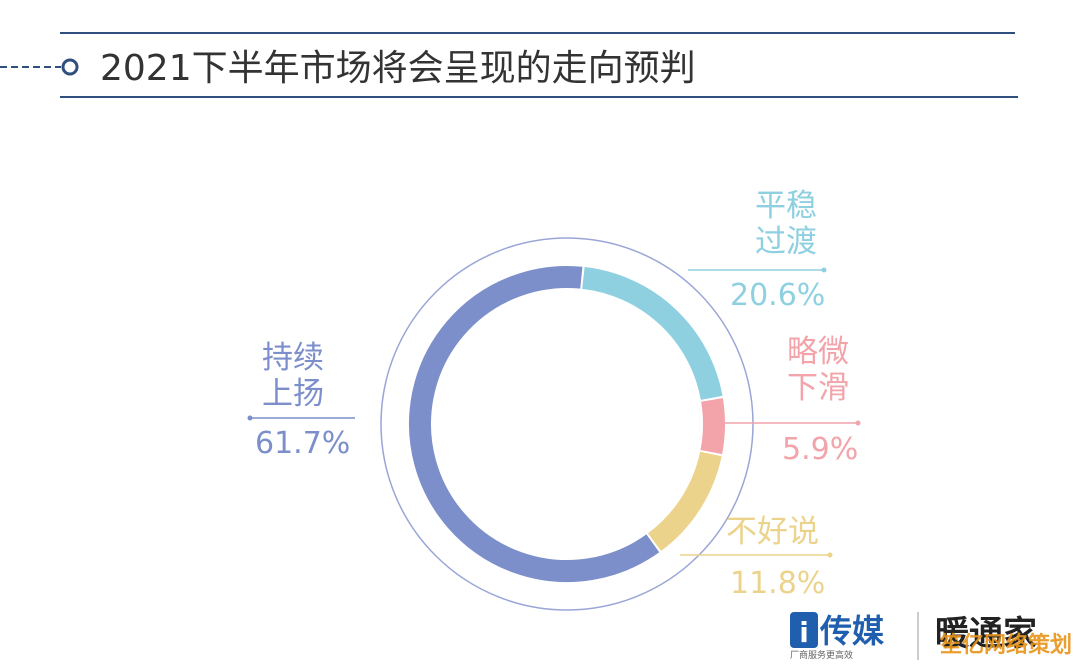 Image resolution: width=1080 pixels, height=664 pixels. Describe the element at coordinates (778, 583) in the screenshot. I see `value-label: 11.8%` at that location.